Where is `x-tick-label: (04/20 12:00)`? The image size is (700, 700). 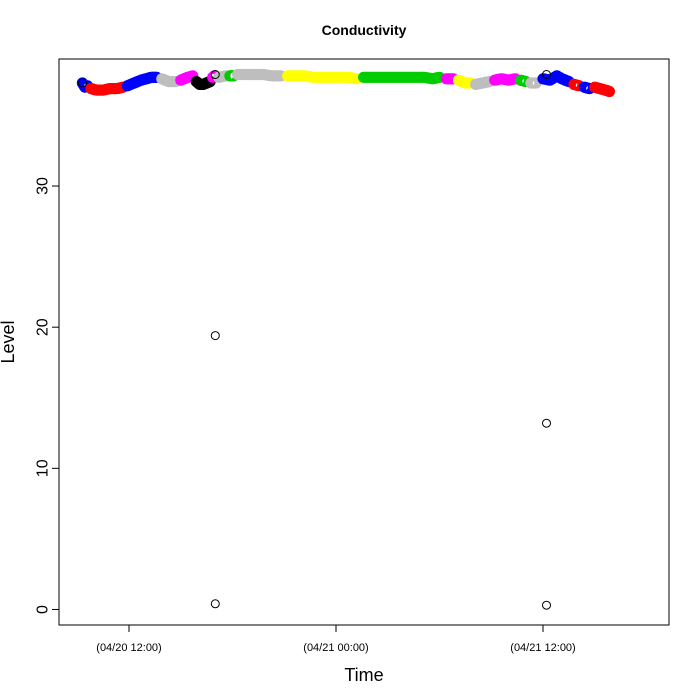
x-tick-label: (04/20 12:00) is located at coordinates (128, 648).